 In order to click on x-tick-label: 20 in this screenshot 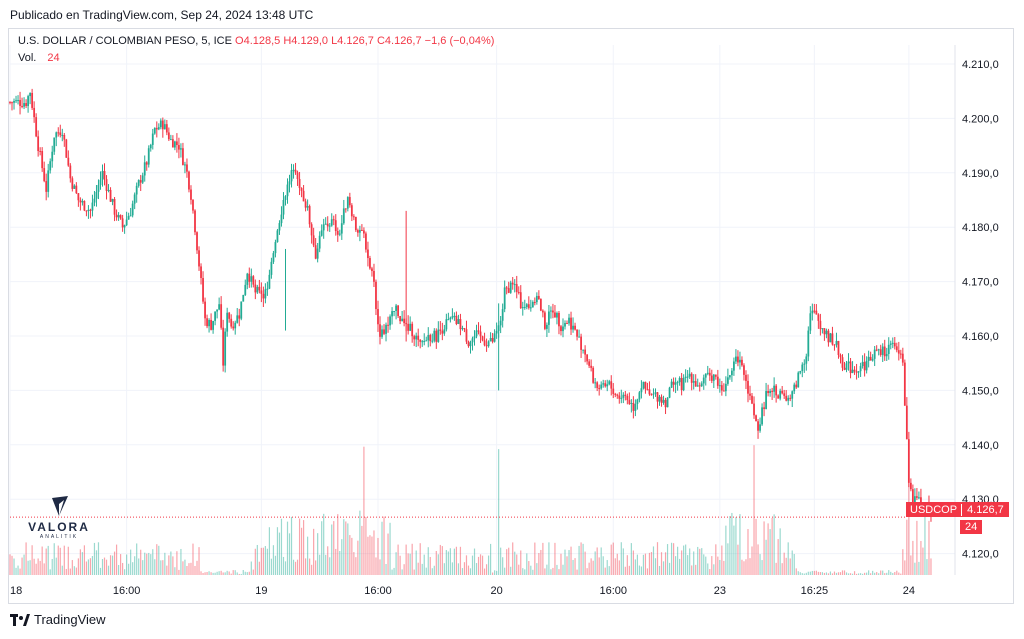, I will do `click(497, 591)`.